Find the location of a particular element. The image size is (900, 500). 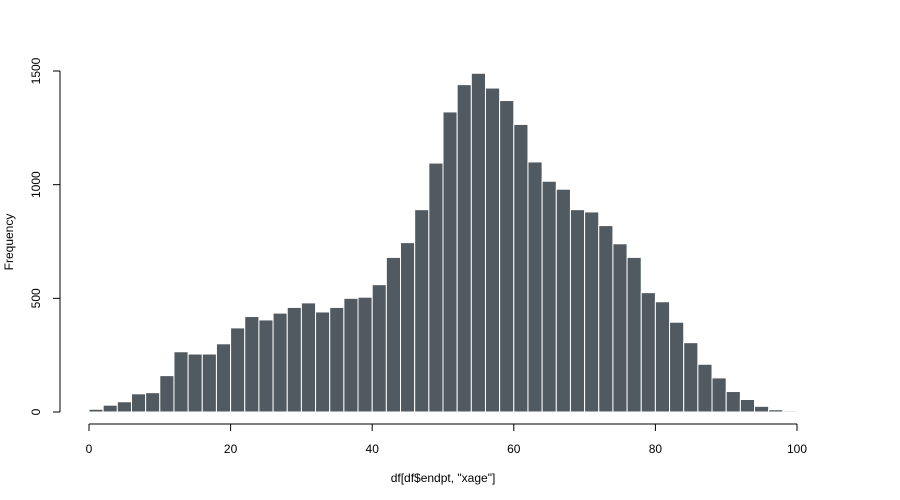

x-axis: 0 20 40 60 80 100 is located at coordinates (446, 439).